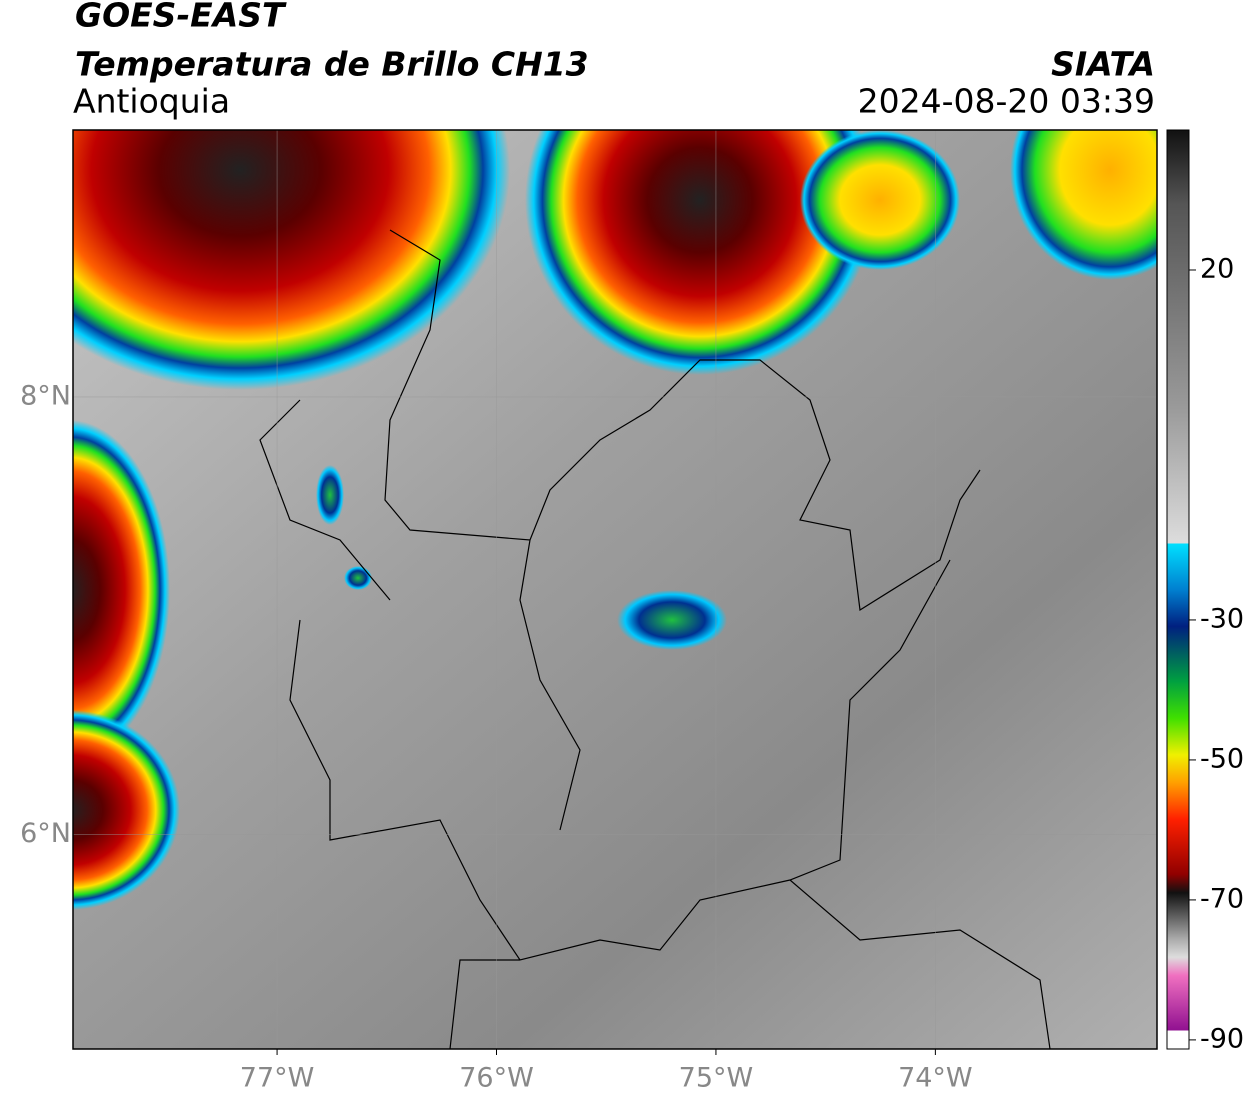 The width and height of the screenshot is (1252, 1103). Describe the element at coordinates (1222, 1038) in the screenshot. I see `colorbar-label: -90` at that location.